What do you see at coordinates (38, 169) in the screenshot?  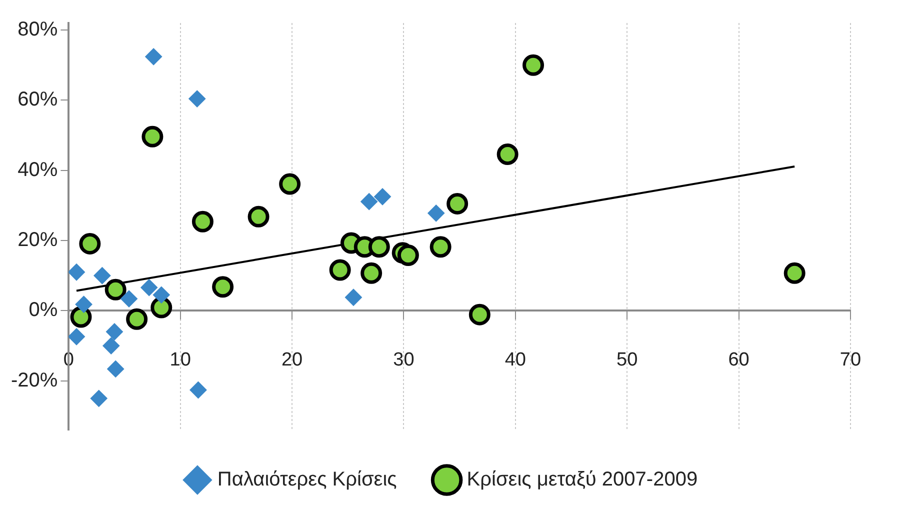 I see `y-tick-label: 40%` at bounding box center [38, 169].